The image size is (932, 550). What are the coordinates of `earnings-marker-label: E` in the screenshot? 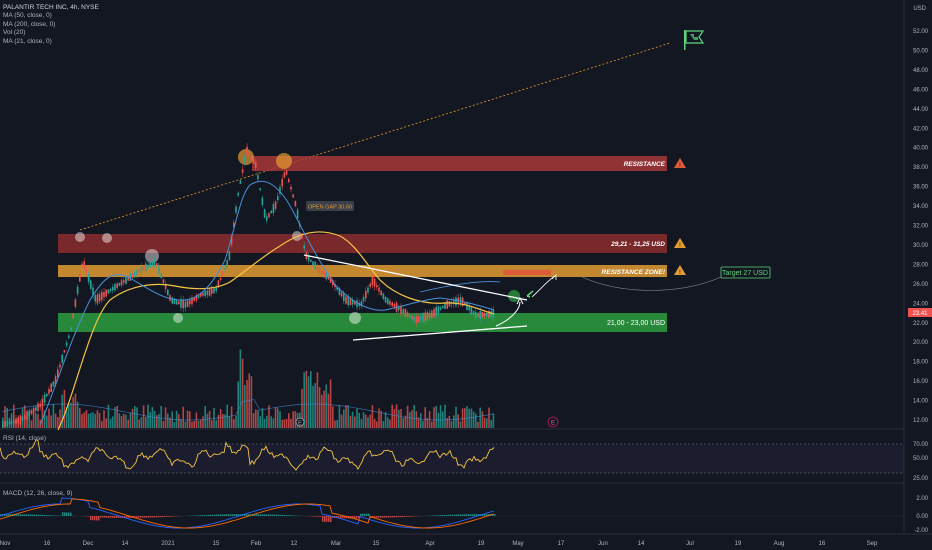 It's located at (300, 423).